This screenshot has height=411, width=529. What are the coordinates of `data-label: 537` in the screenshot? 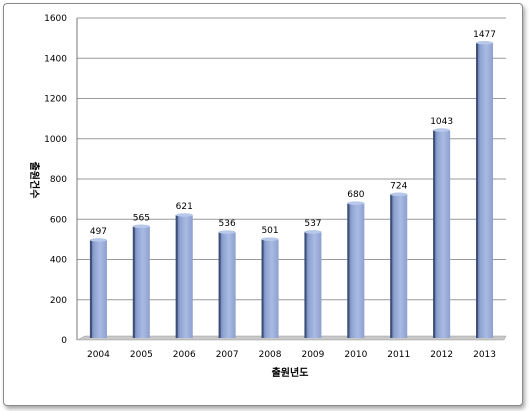 It's located at (312, 224).